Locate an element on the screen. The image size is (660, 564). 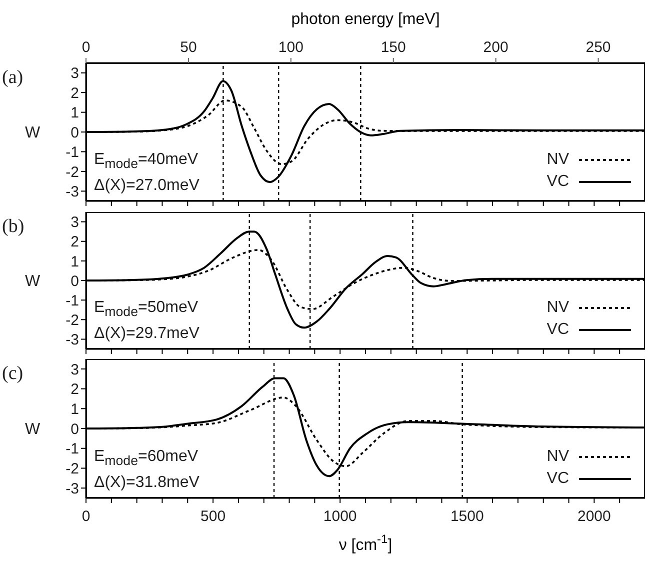
x2-tick-label: 100 is located at coordinates (291, 47).